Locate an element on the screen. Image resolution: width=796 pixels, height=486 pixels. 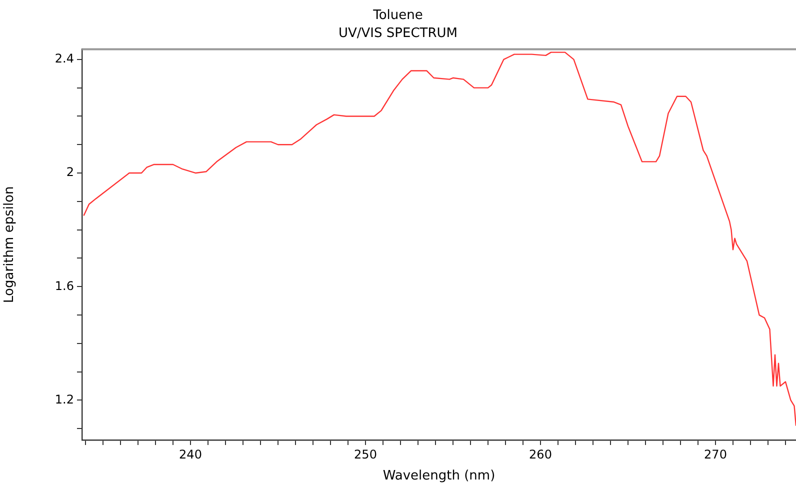
x-tick-label: 240 is located at coordinates (190, 454).